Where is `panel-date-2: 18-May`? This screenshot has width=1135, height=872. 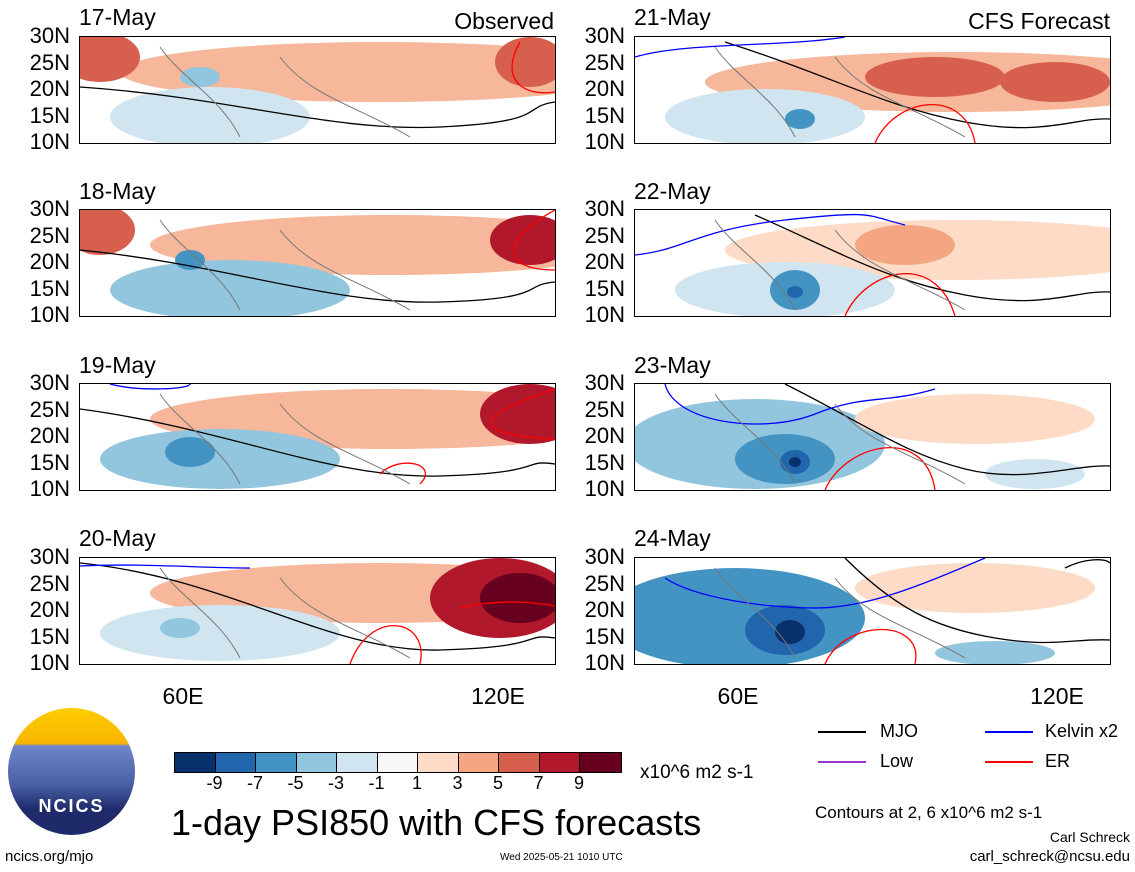
panel-date-2: 18-May is located at coordinates (117, 191).